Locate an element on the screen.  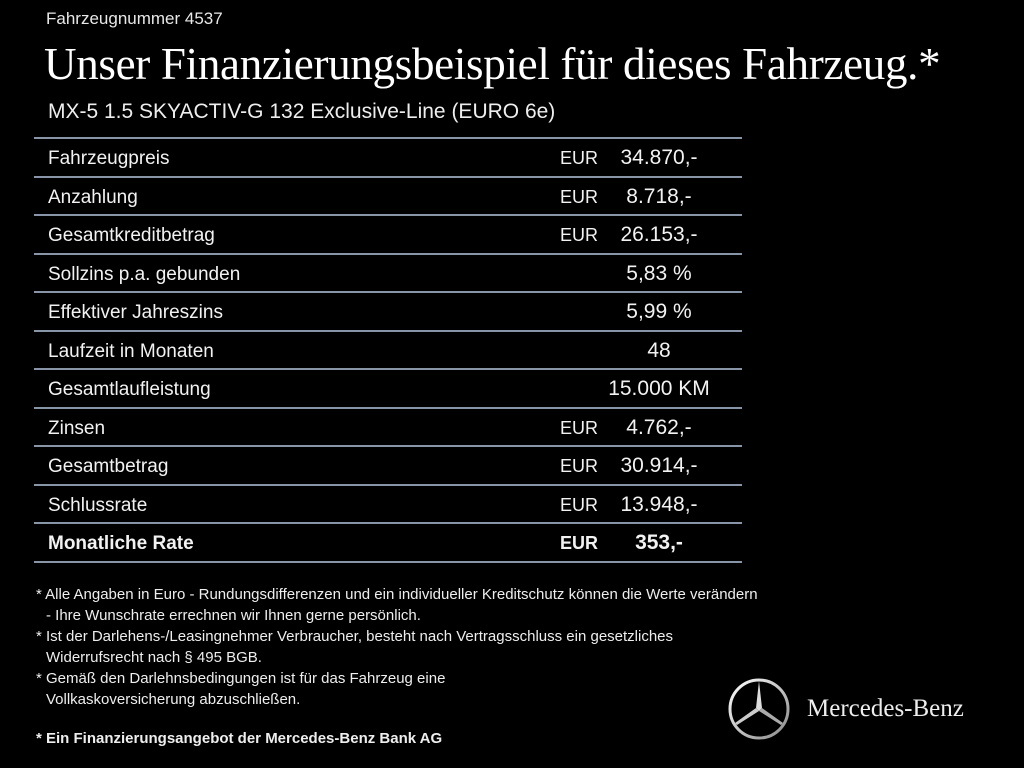
row-value: 48 is located at coordinates (659, 350).